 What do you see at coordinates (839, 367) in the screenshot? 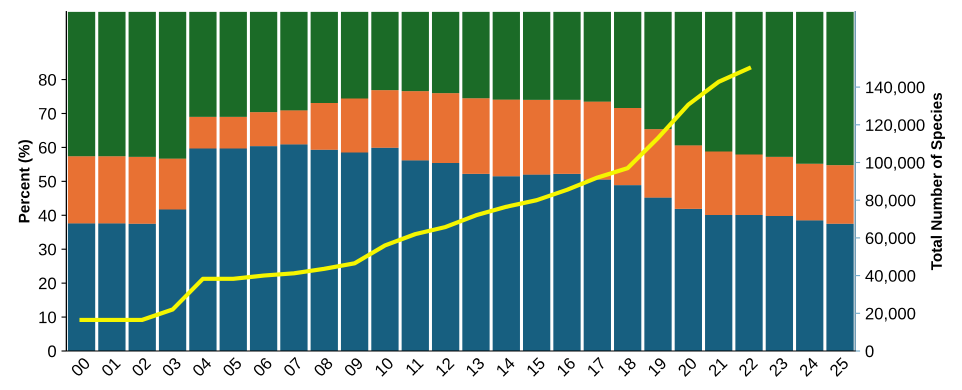
I see `x-tick-label: 25` at bounding box center [839, 367].